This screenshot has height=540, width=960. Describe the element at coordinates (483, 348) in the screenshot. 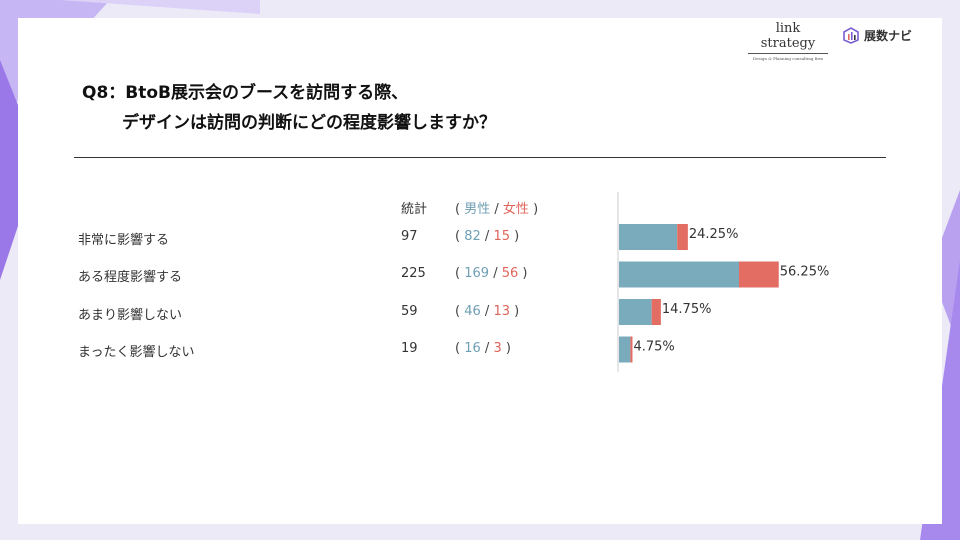

I see `row-split: ( 16 / 3 )` at that location.